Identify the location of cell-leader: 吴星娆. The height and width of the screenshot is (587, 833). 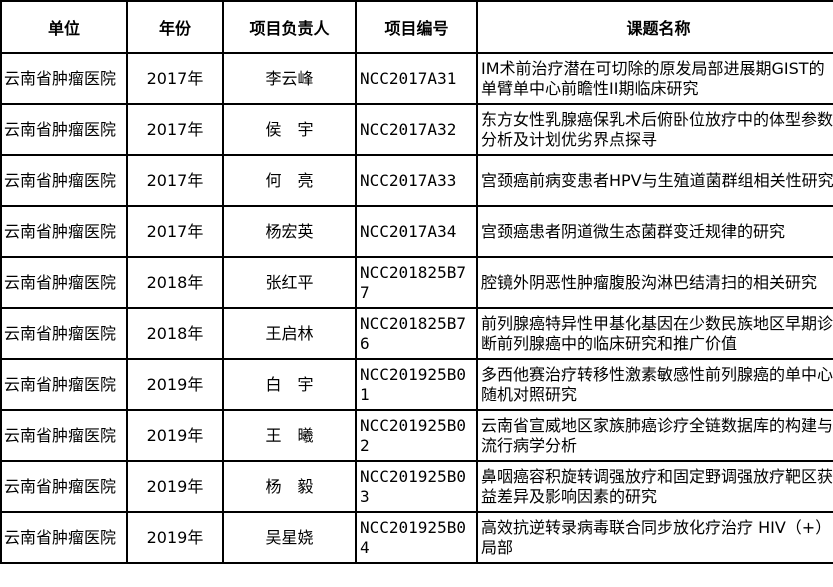
(289, 537).